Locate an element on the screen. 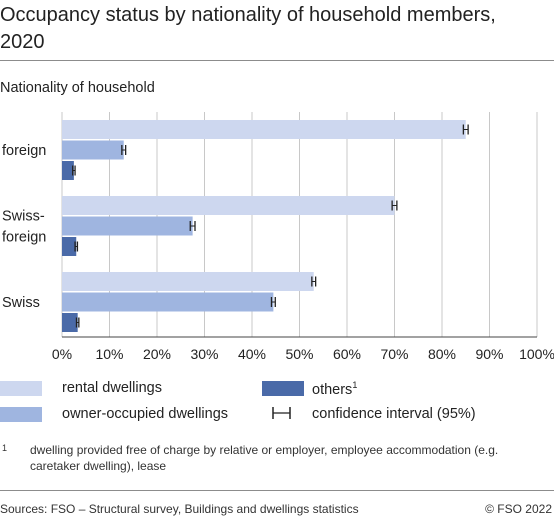 This screenshot has height=519, width=554. tick-label: 60% is located at coordinates (347, 354).